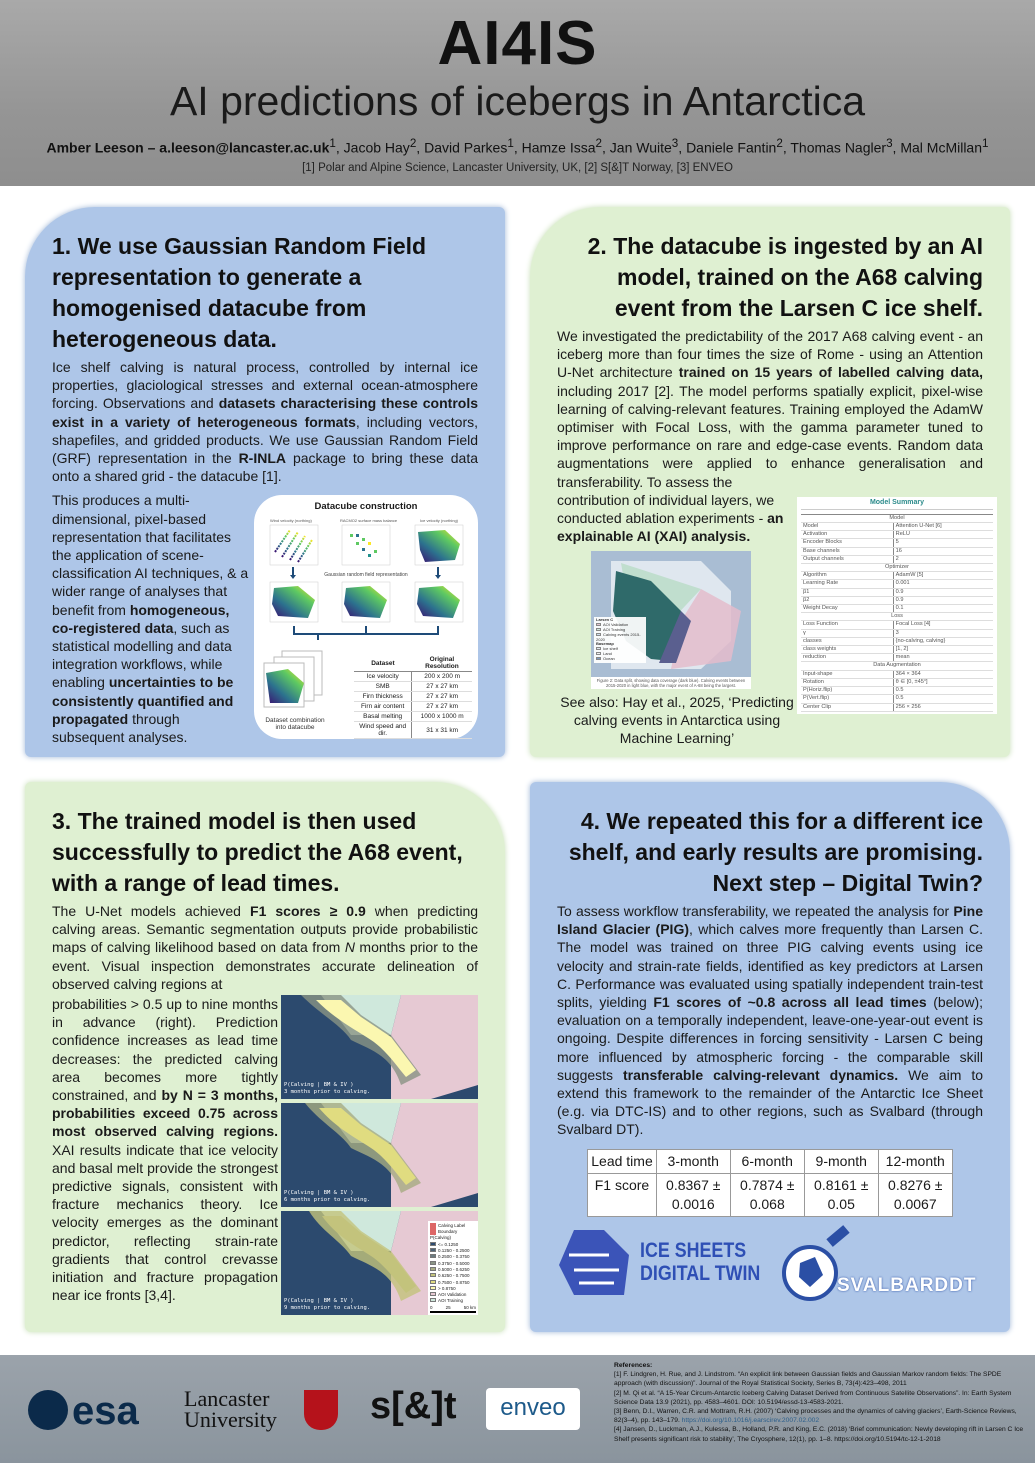 This screenshot has width=1035, height=1463. What do you see at coordinates (838, 147) in the screenshot?
I see `author-name: Thomas Nagler` at bounding box center [838, 147].